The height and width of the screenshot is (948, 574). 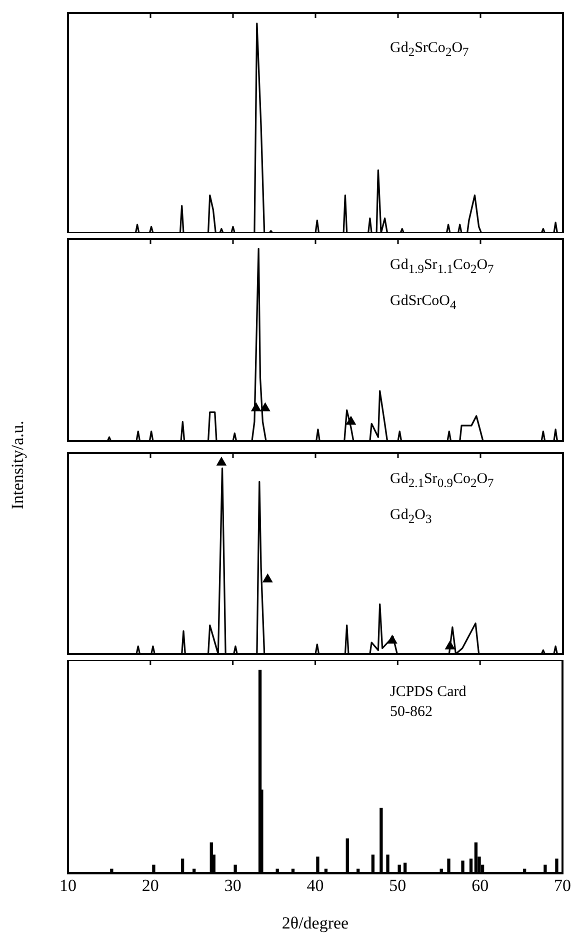 What do you see at coordinates (233, 885) in the screenshot?
I see `x-tick-label: 30` at bounding box center [233, 885].